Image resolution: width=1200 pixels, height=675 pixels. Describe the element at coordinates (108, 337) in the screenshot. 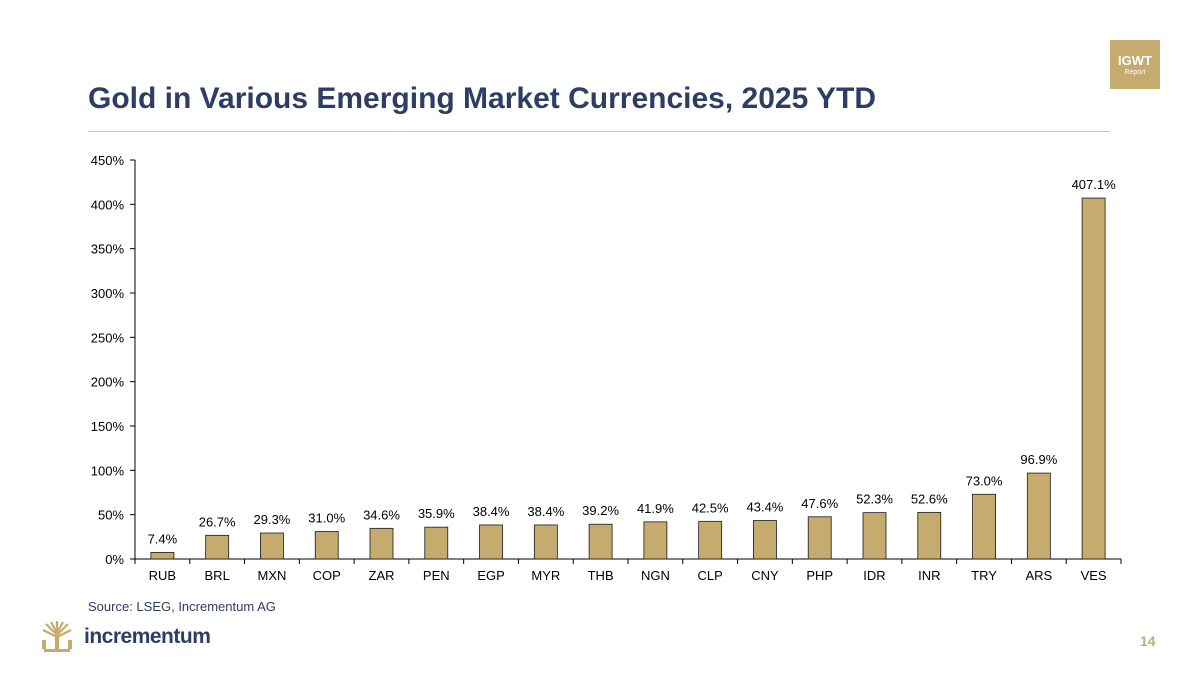

I see `y-tick-label: 250%` at that location.